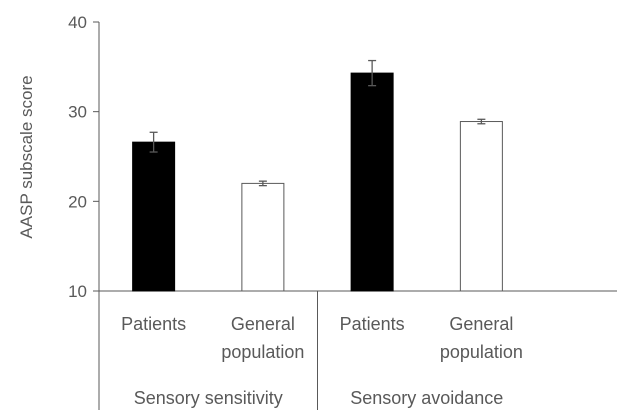 Image resolution: width=617 pixels, height=410 pixels. Describe the element at coordinates (77, 22) in the screenshot. I see `y-tick-label: 40` at that location.